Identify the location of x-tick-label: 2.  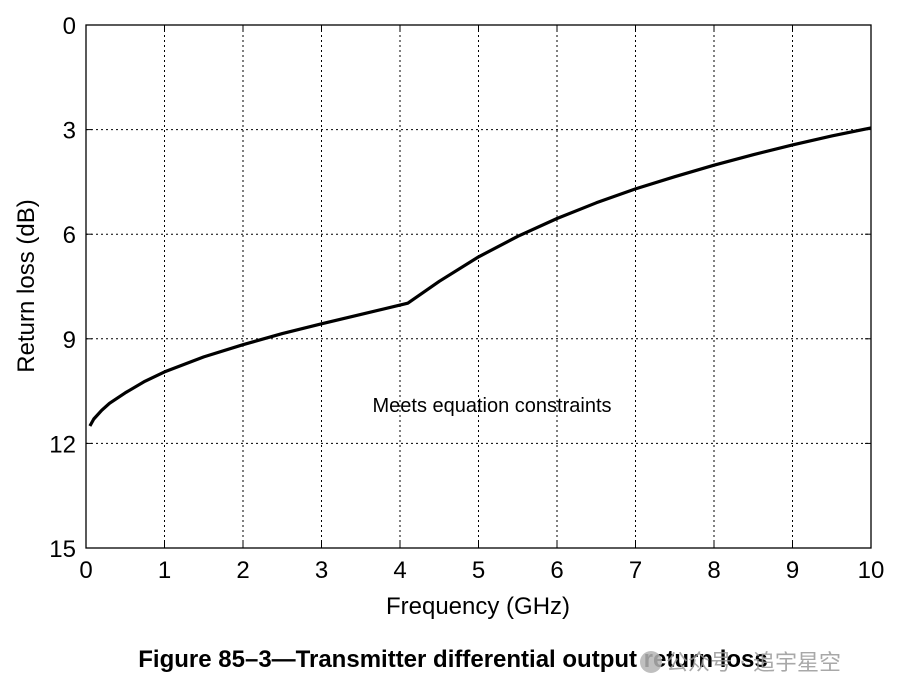
(242, 570).